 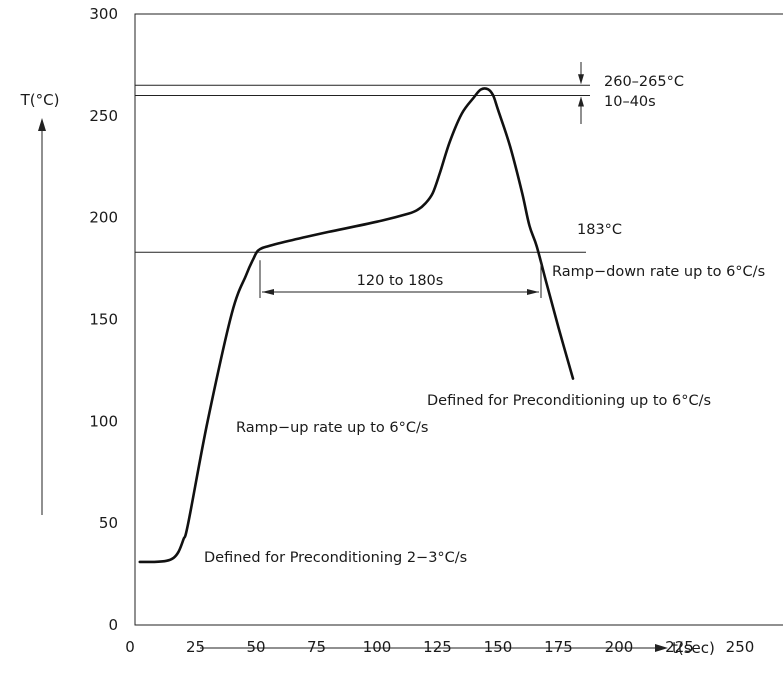 I want to click on x-tick-label: 100, so click(x=377, y=647).